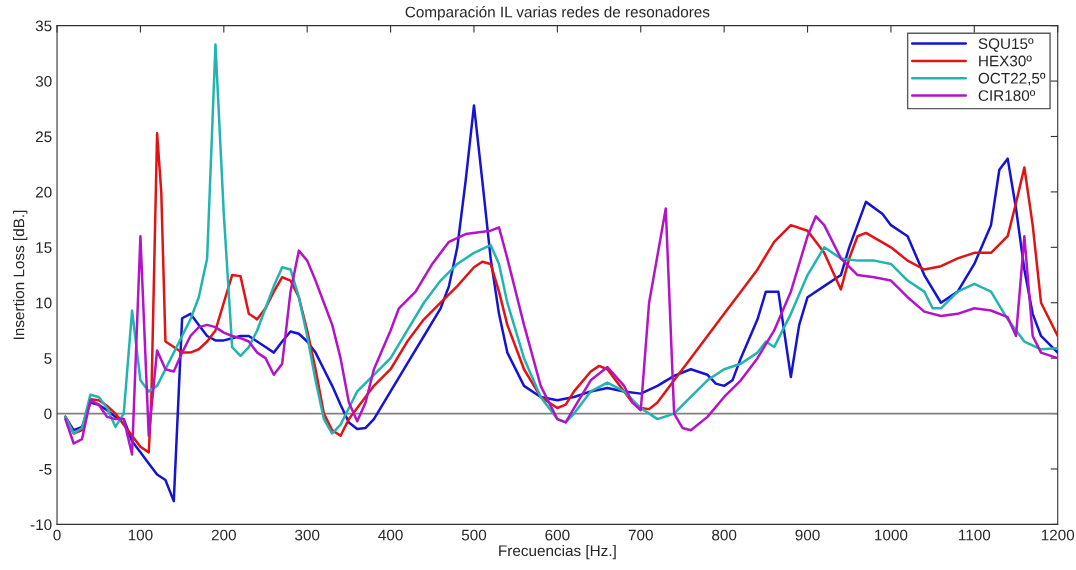 Image resolution: width=1076 pixels, height=570 pixels. I want to click on x-tick-label: 1000, so click(891, 535).